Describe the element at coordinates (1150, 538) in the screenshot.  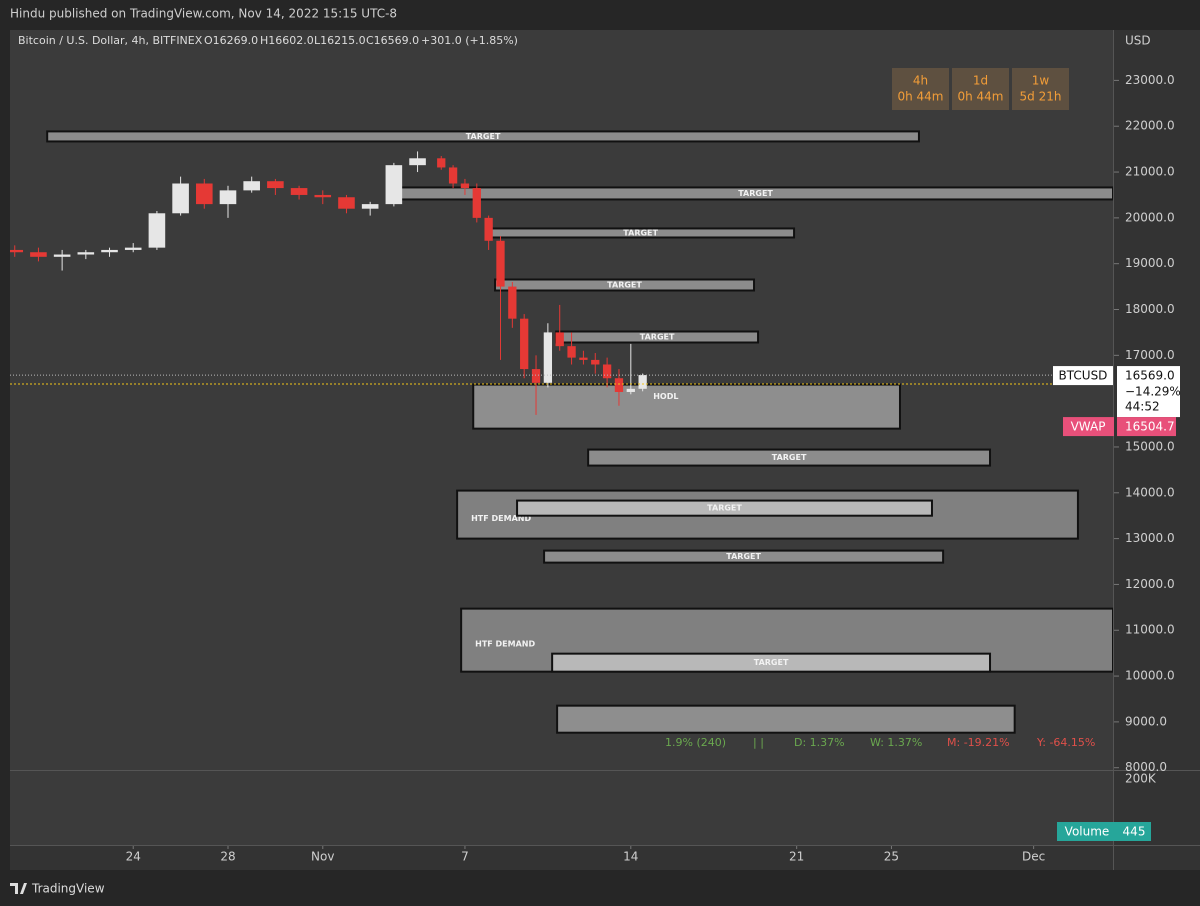
I see `y-tick-label: 13000.0` at that location.